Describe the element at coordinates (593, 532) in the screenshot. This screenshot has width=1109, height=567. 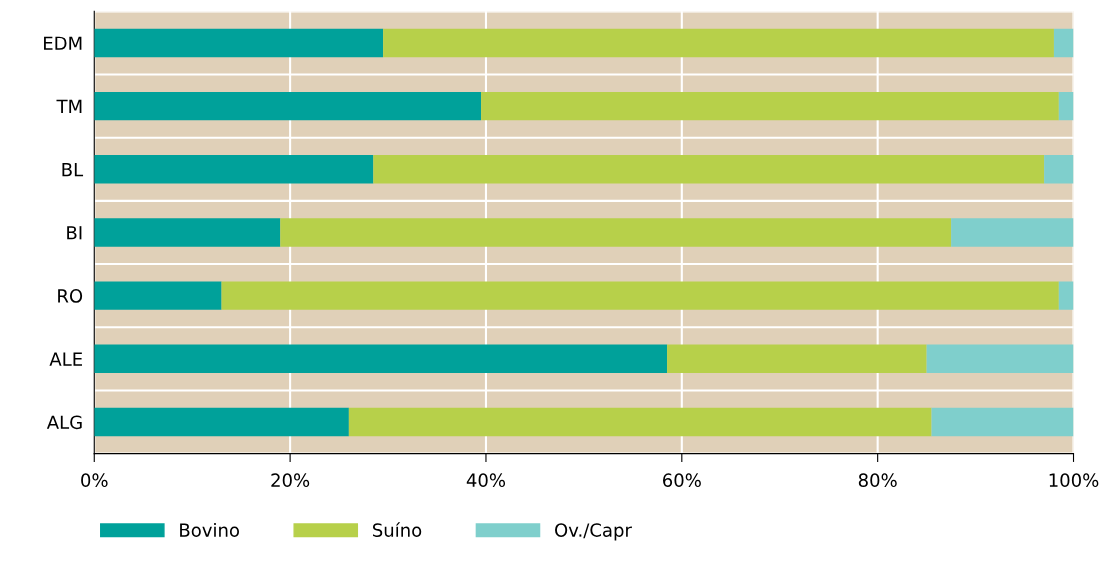
I see `legend-label: Ov./Capr` at that location.